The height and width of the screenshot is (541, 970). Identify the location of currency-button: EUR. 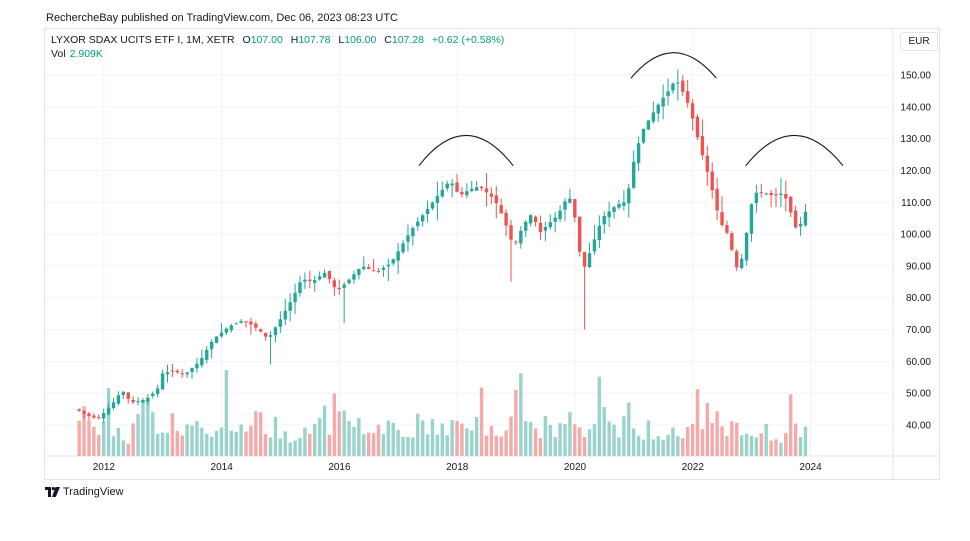
(919, 41).